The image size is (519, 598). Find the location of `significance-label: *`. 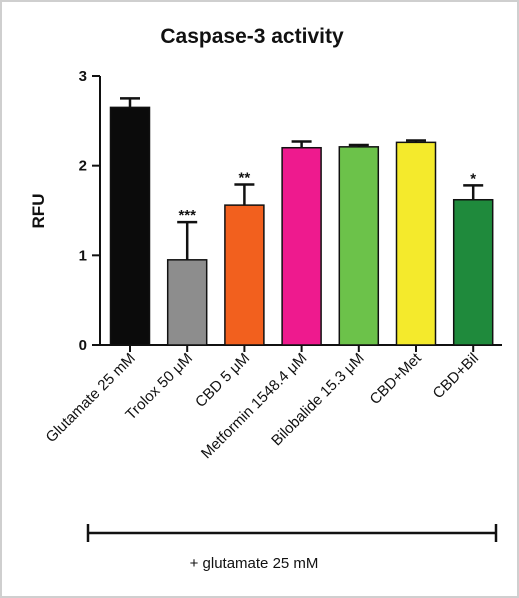

significance-label: * is located at coordinates (473, 178).